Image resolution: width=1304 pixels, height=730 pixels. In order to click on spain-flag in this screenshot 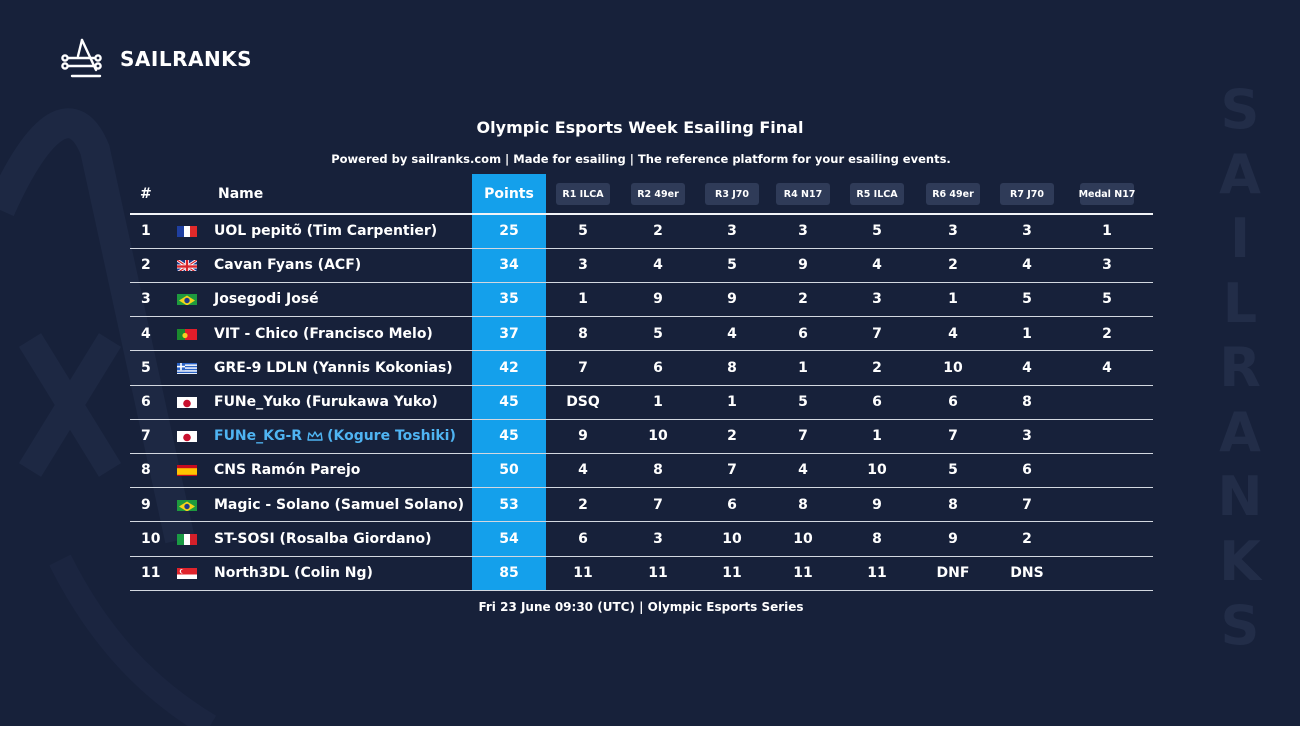, I will do `click(187, 470)`.